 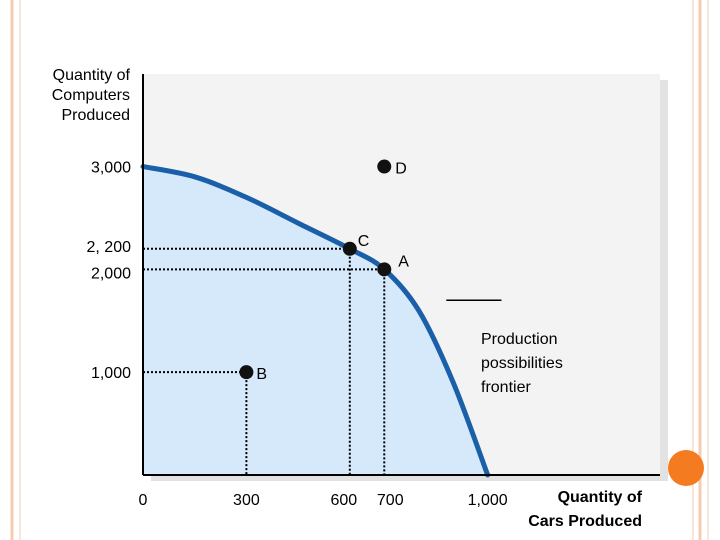 I want to click on y-tick-label: 3,000, so click(x=111, y=168).